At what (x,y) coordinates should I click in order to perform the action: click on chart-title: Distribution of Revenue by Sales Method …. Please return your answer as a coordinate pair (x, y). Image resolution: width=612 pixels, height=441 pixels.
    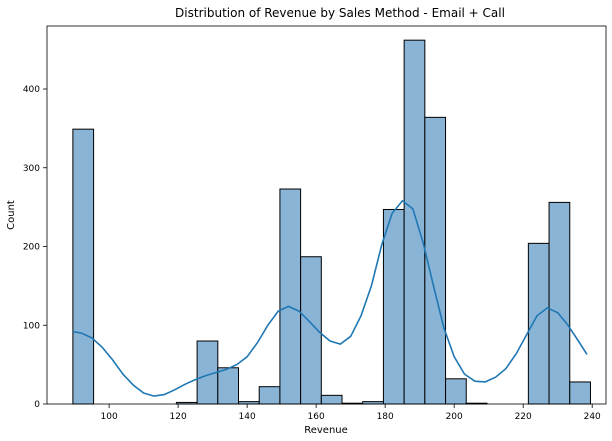
    Looking at the image, I should click on (340, 13).